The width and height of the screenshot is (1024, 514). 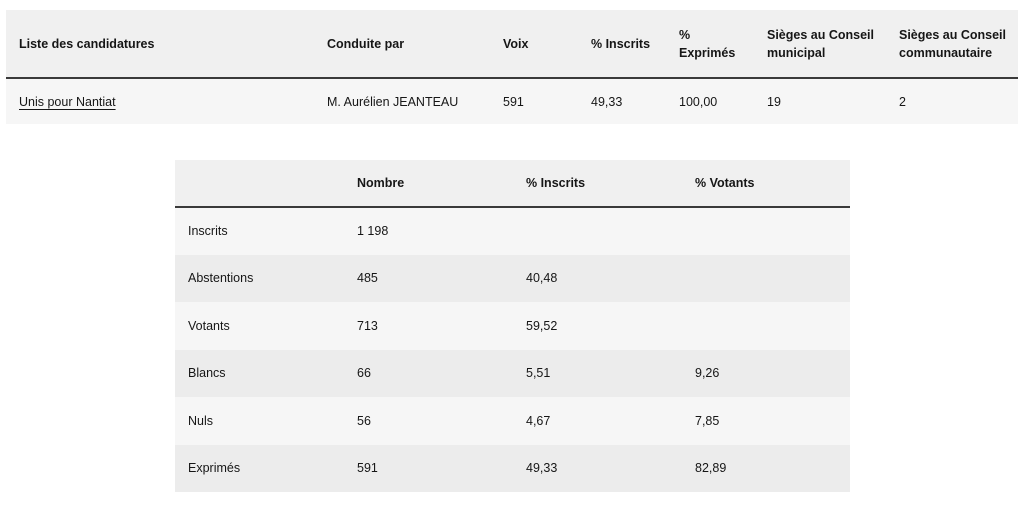 What do you see at coordinates (542, 325) in the screenshot?
I see `cell-pct-inscrits: 59,52` at bounding box center [542, 325].